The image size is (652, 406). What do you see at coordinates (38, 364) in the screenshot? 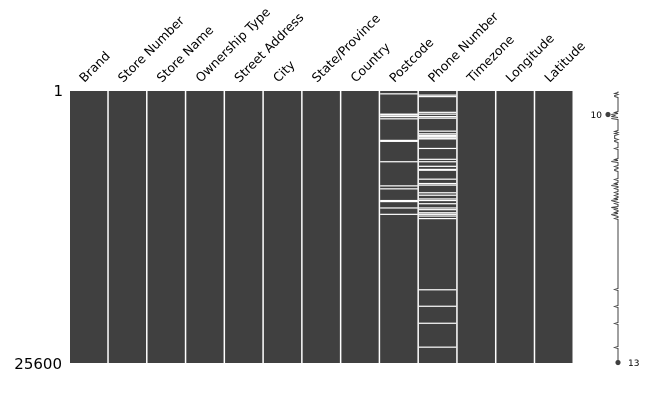
I see `row-tick-label-last: 25600` at bounding box center [38, 364].